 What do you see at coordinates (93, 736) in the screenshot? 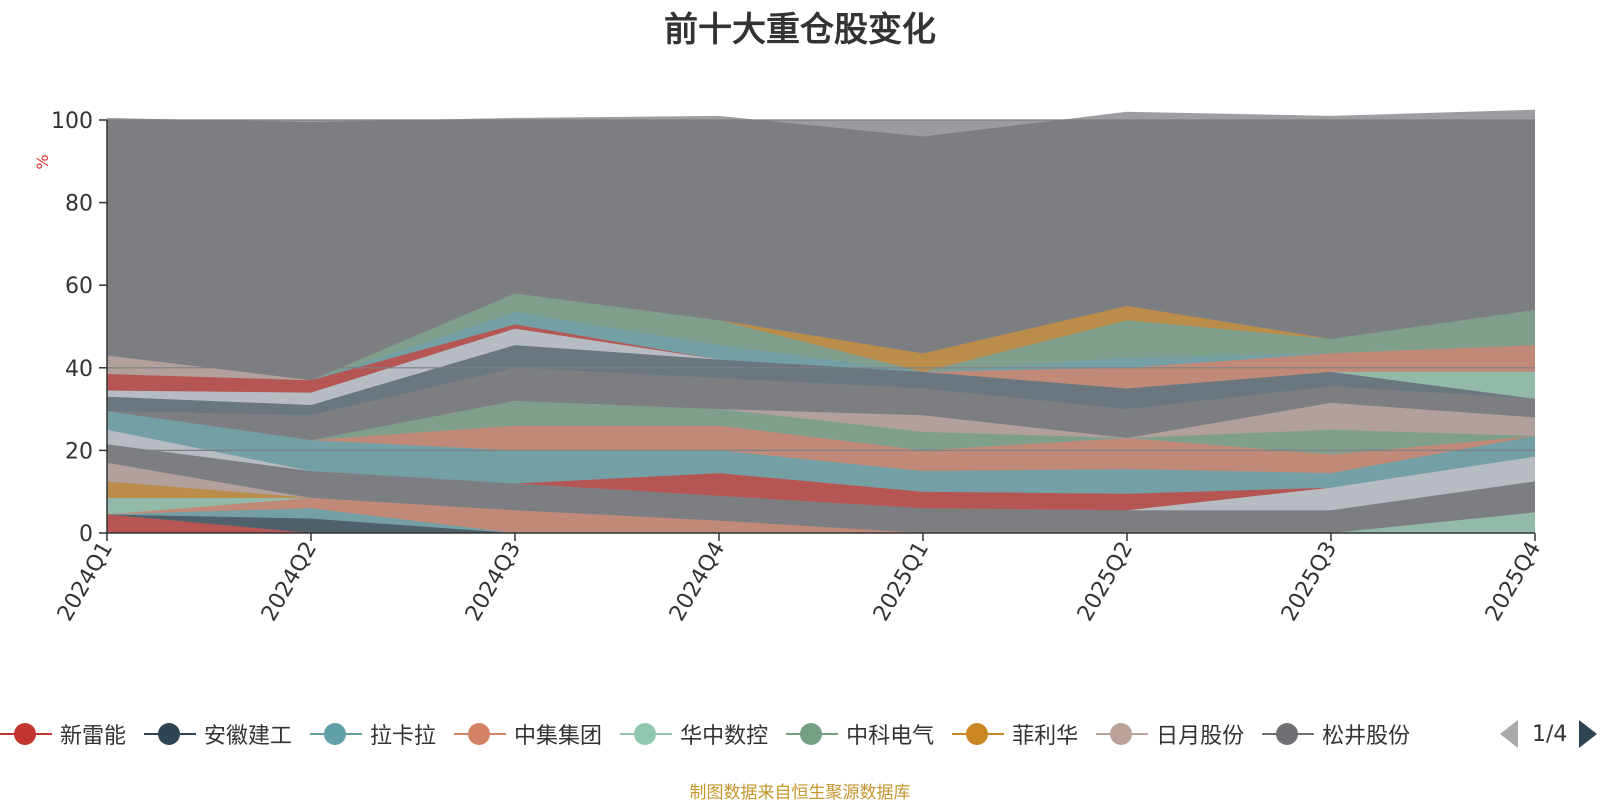
I see `legend-item-label: 新雷能` at bounding box center [93, 736].